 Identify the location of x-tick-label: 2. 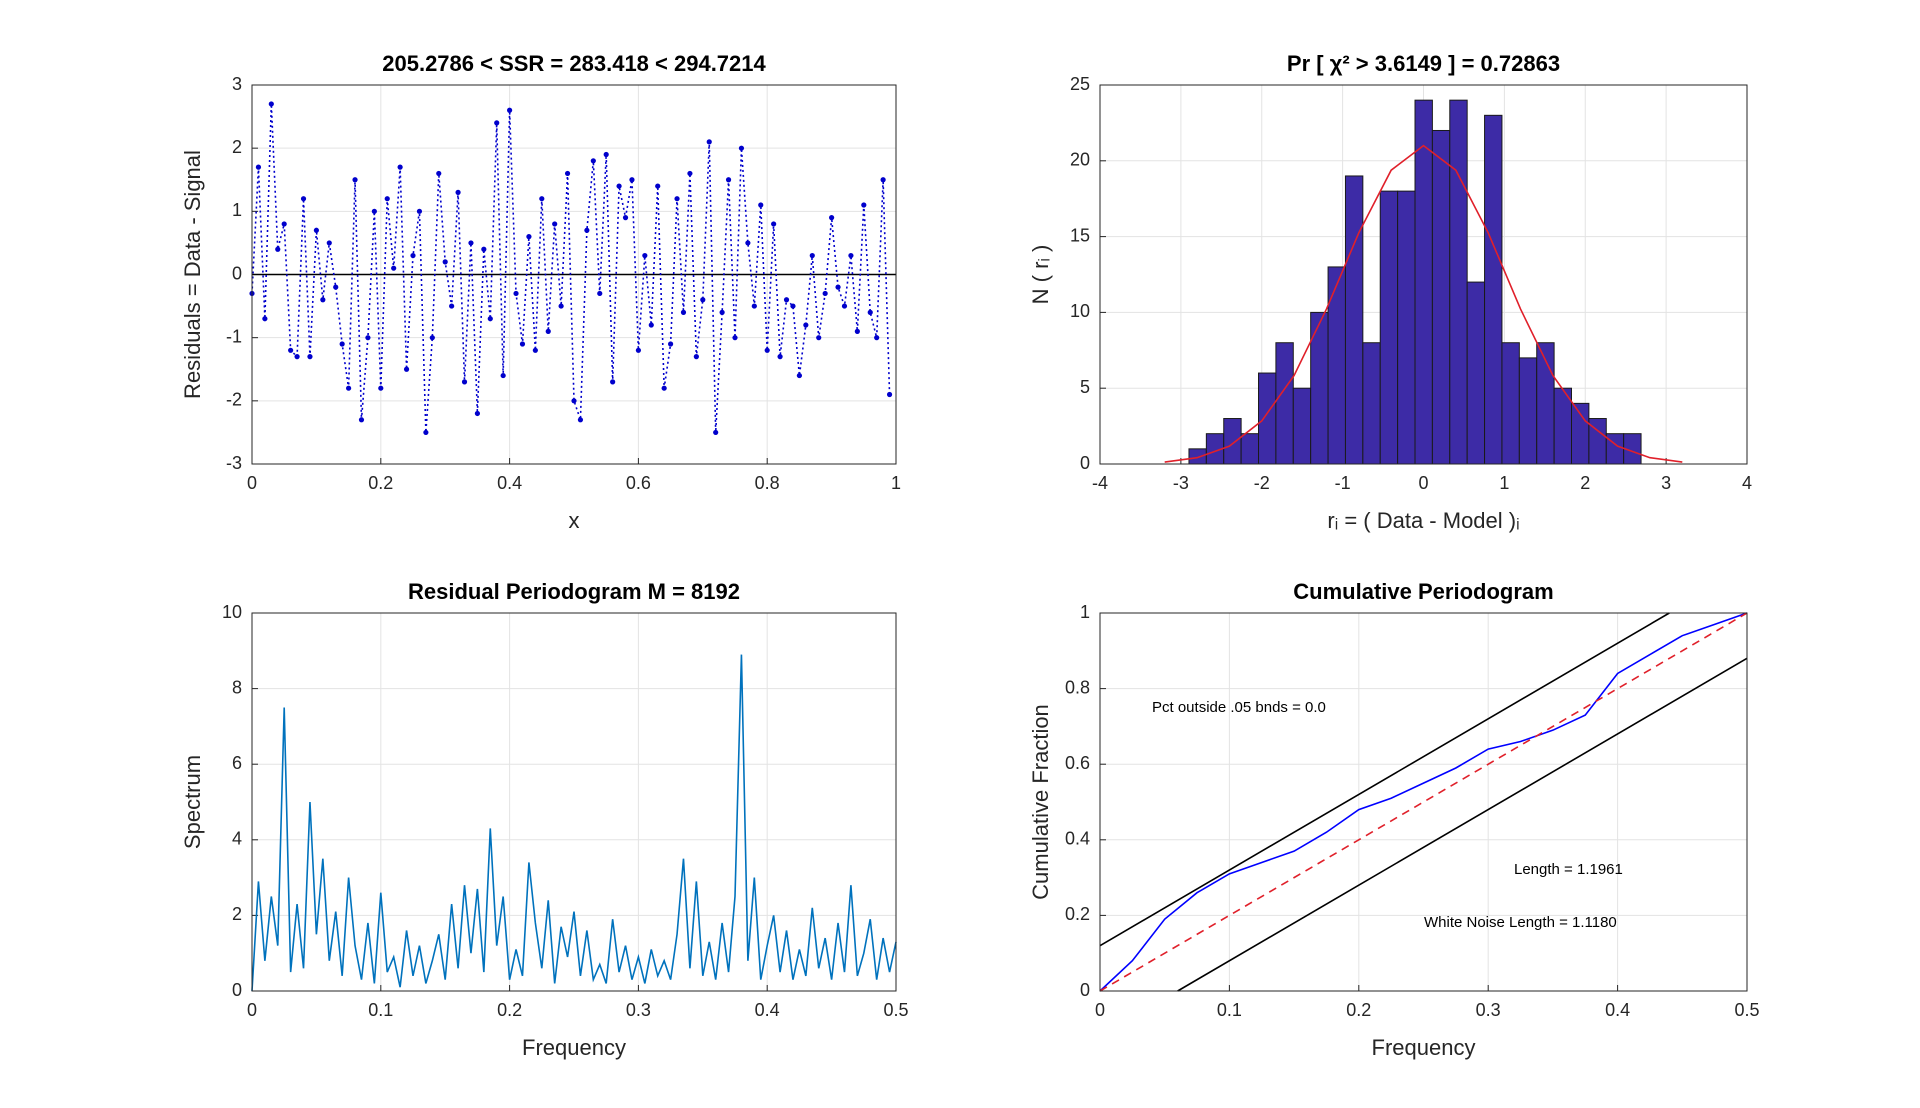
(1585, 483).